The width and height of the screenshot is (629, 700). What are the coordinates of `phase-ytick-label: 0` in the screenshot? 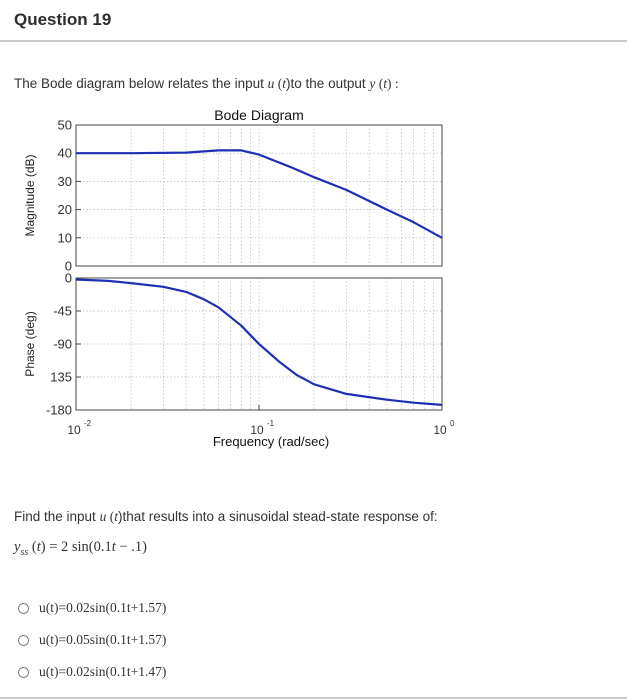 It's located at (68, 278).